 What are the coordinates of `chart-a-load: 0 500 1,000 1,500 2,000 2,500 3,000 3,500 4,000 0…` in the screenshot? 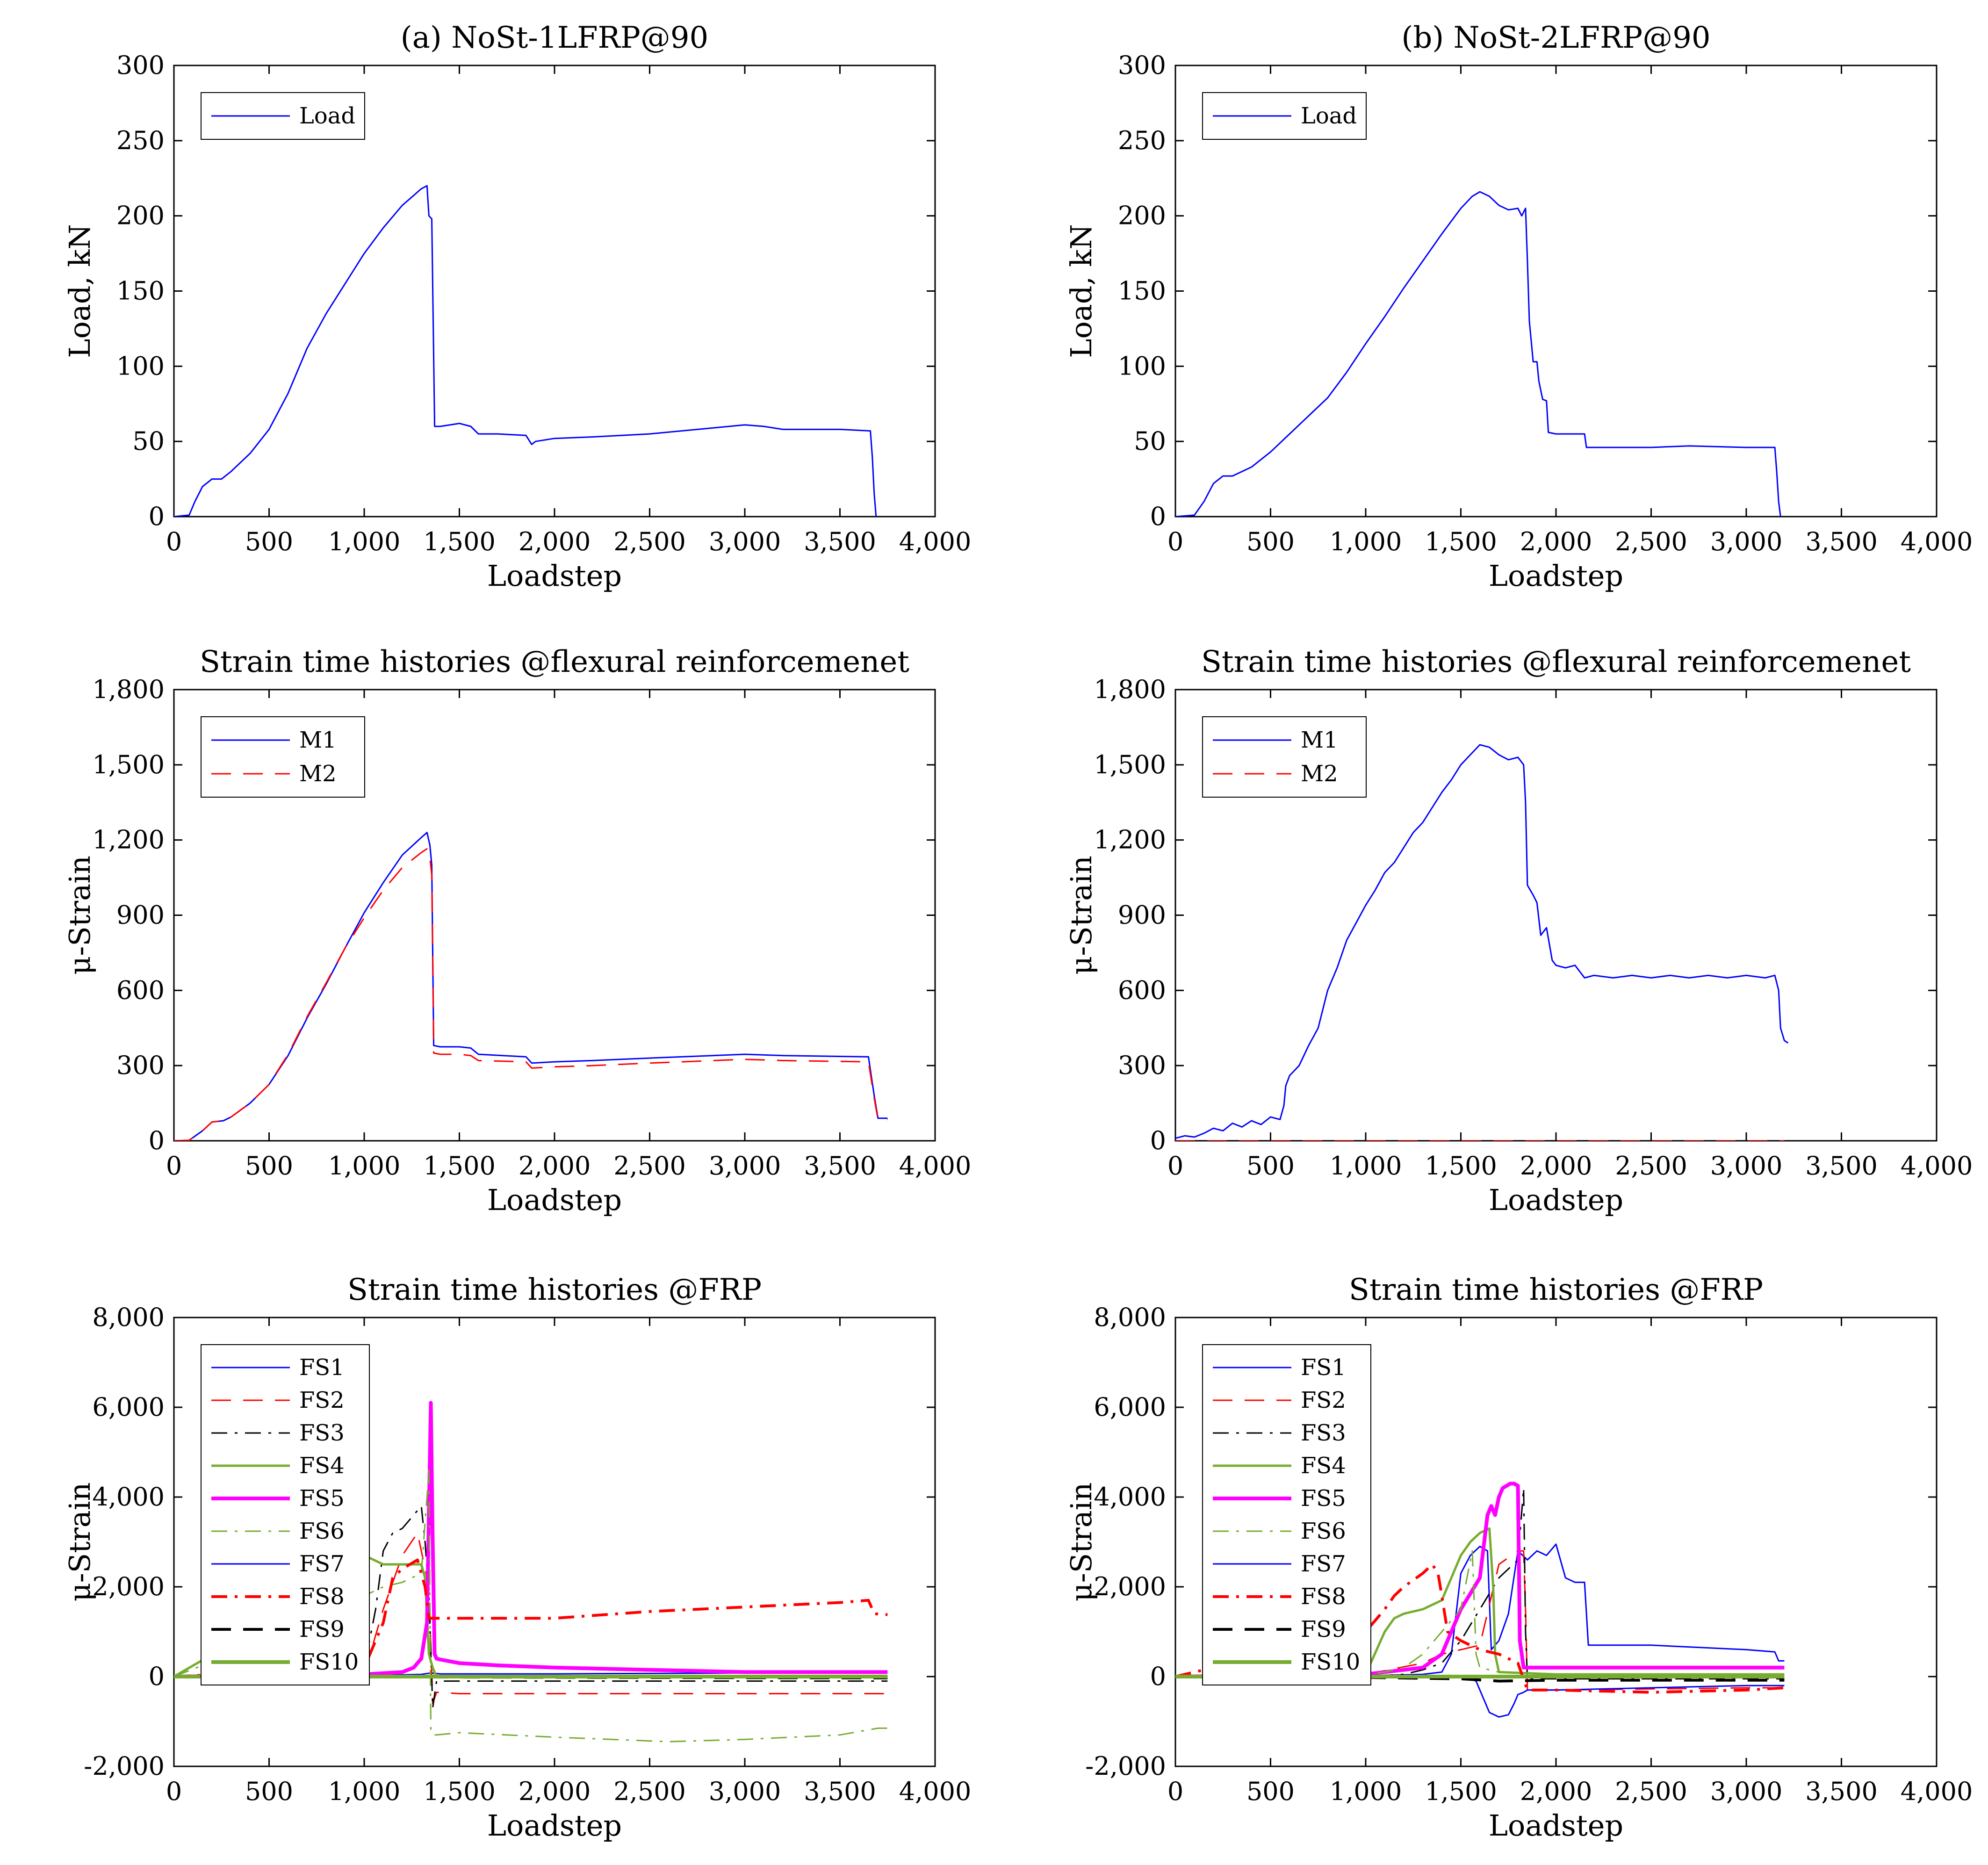 It's located at (517, 307).